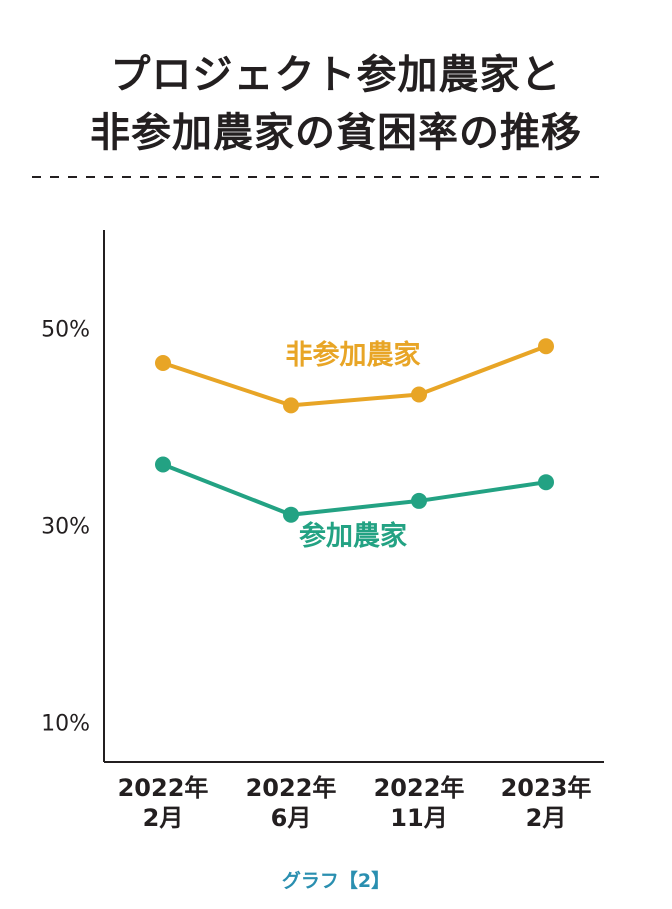 This screenshot has height=909, width=672. Describe the element at coordinates (163, 803) in the screenshot. I see `x-tick-label: 2022年 2月` at that location.